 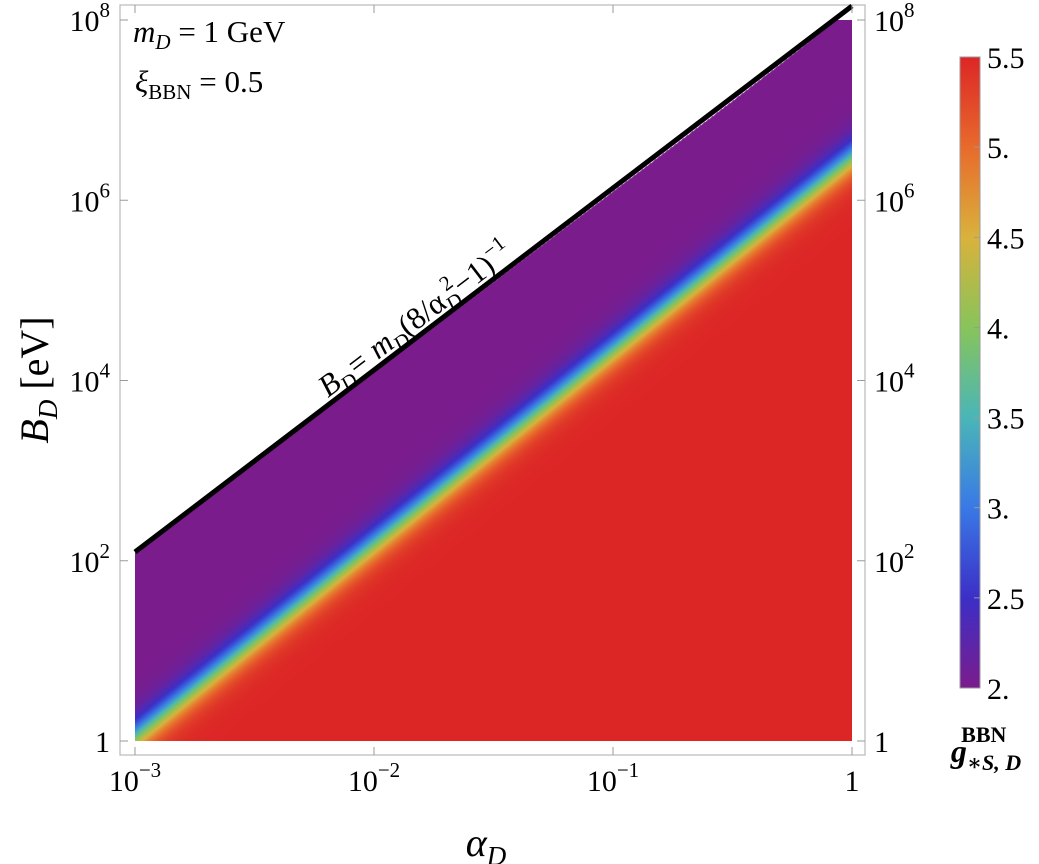 What do you see at coordinates (613, 778) in the screenshot?
I see `x-tick-label: 10⁻¹` at bounding box center [613, 778].